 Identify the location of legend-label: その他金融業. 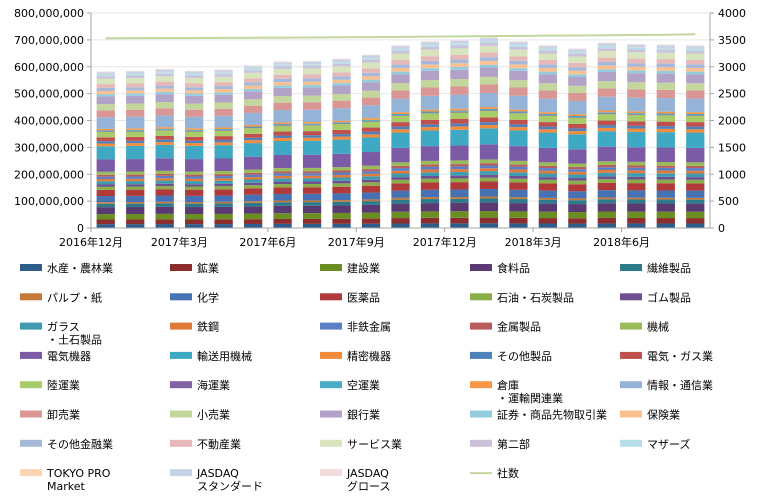
(80, 444).